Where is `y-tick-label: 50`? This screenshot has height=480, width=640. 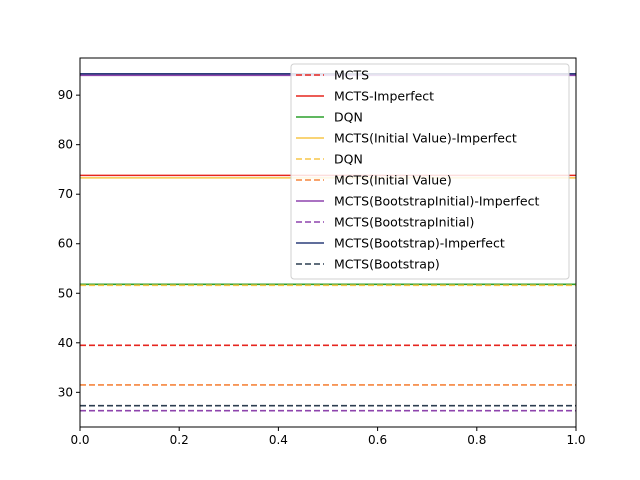 y-tick-label: 50 is located at coordinates (65, 293).